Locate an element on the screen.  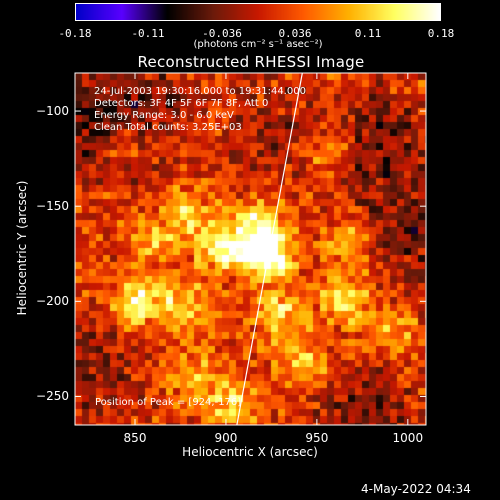
info-energy-range: Energy Range: 3.0 - 6.0 keV is located at coordinates (164, 115).